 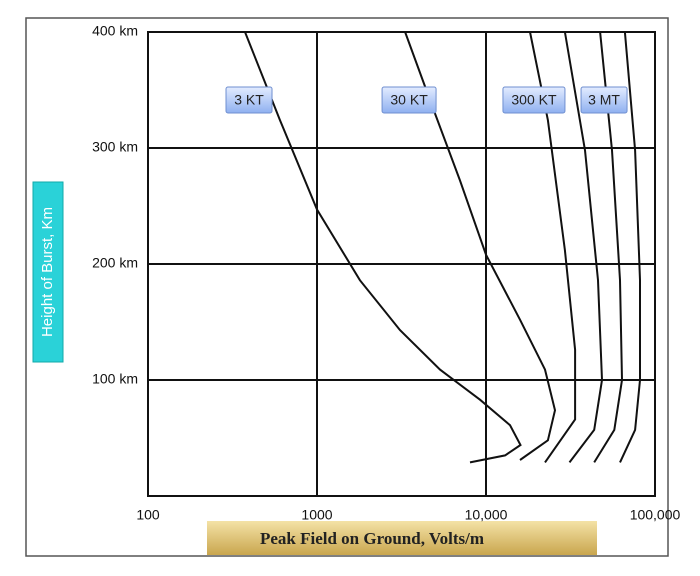 I want to click on y-label-box, so click(x=48, y=272).